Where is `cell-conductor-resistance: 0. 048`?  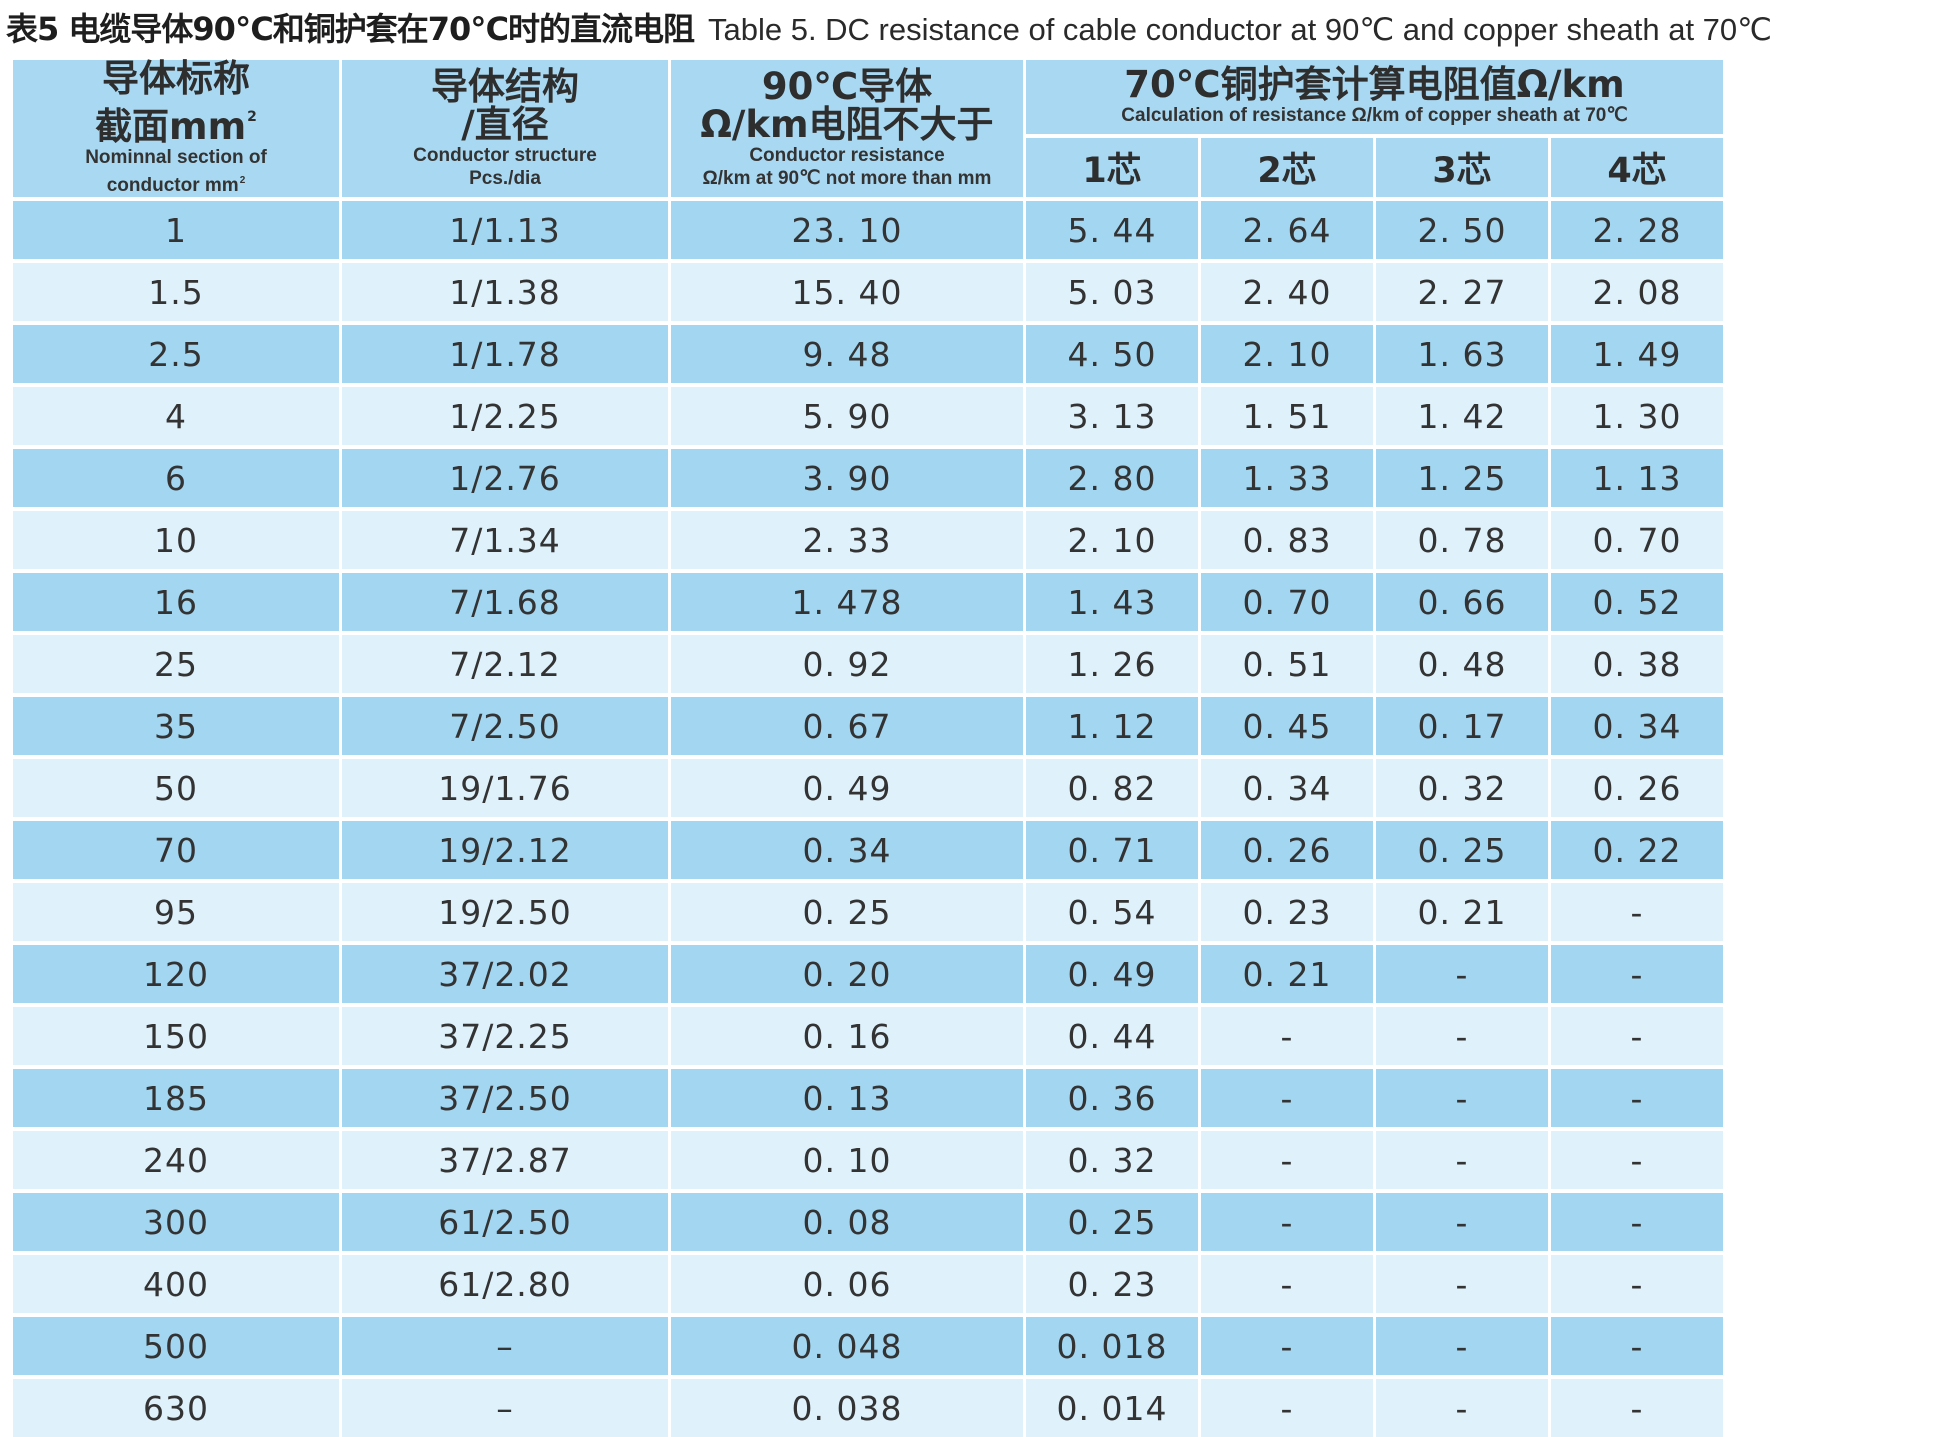
cell-conductor-resistance: 0. 048 is located at coordinates (847, 1344).